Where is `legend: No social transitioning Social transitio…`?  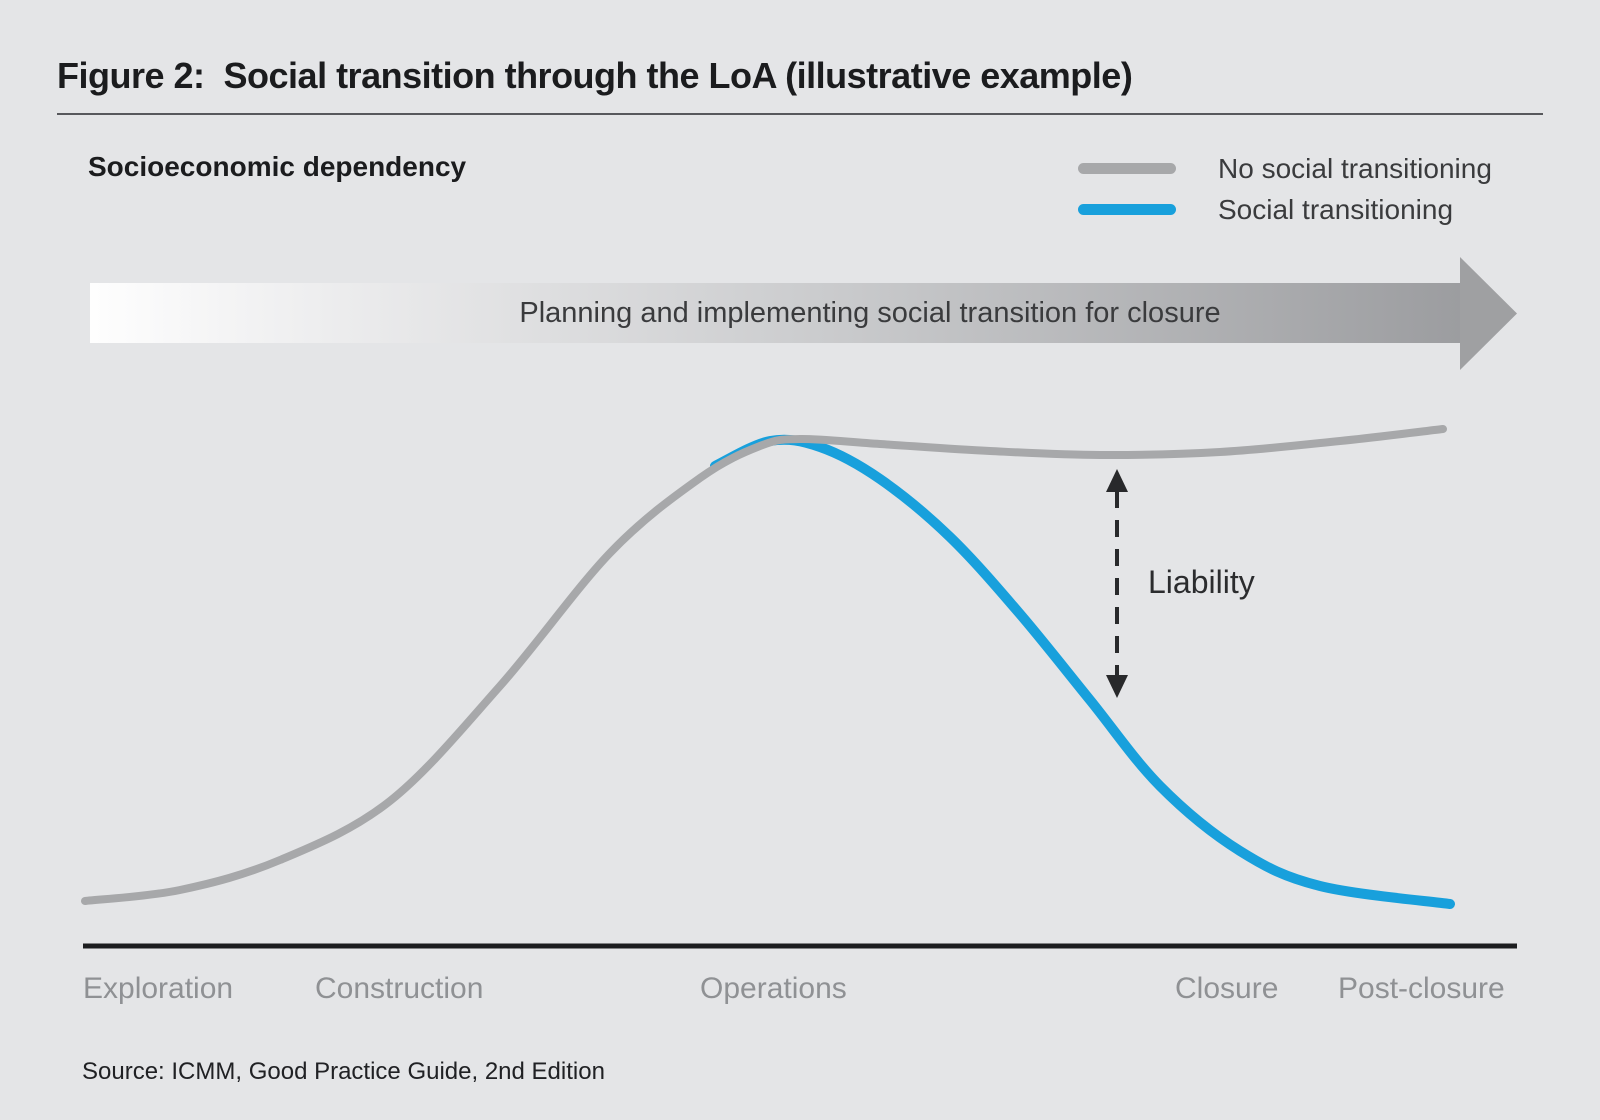
legend: No social transitioning Social transitio… is located at coordinates (1285, 189).